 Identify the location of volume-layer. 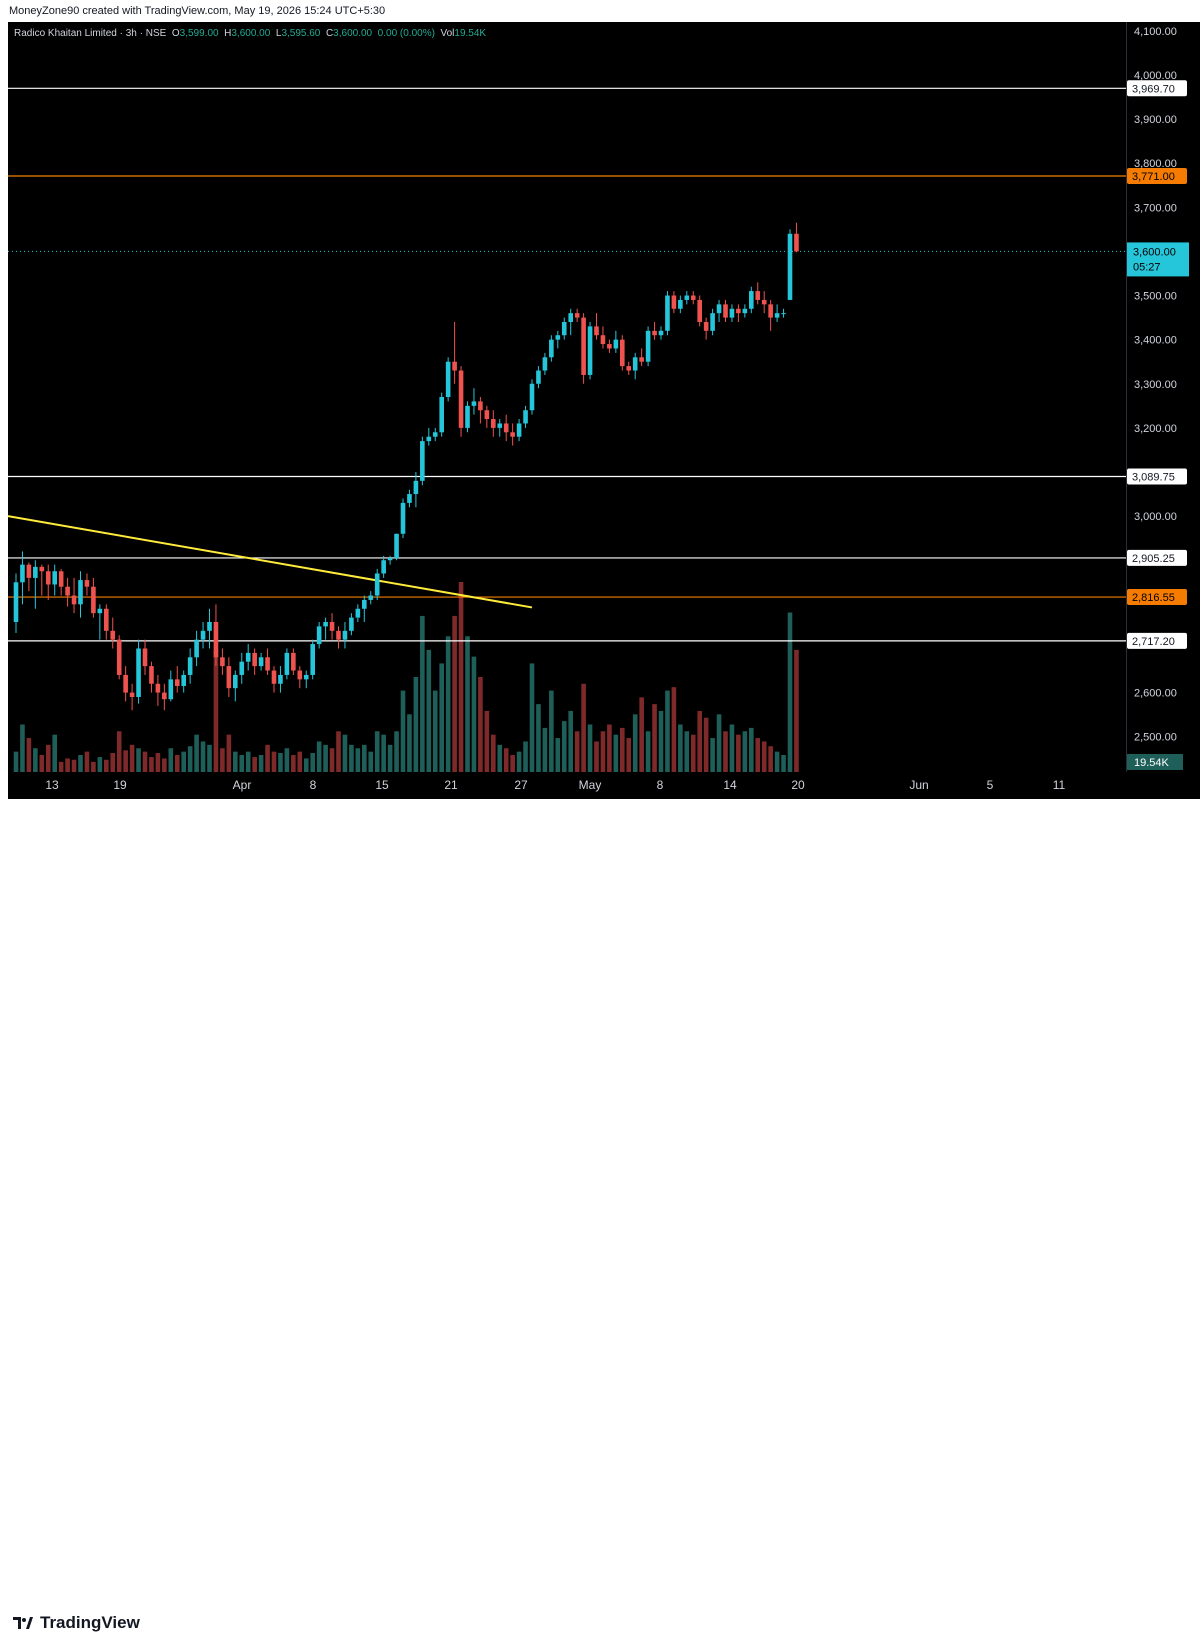
(406, 677).